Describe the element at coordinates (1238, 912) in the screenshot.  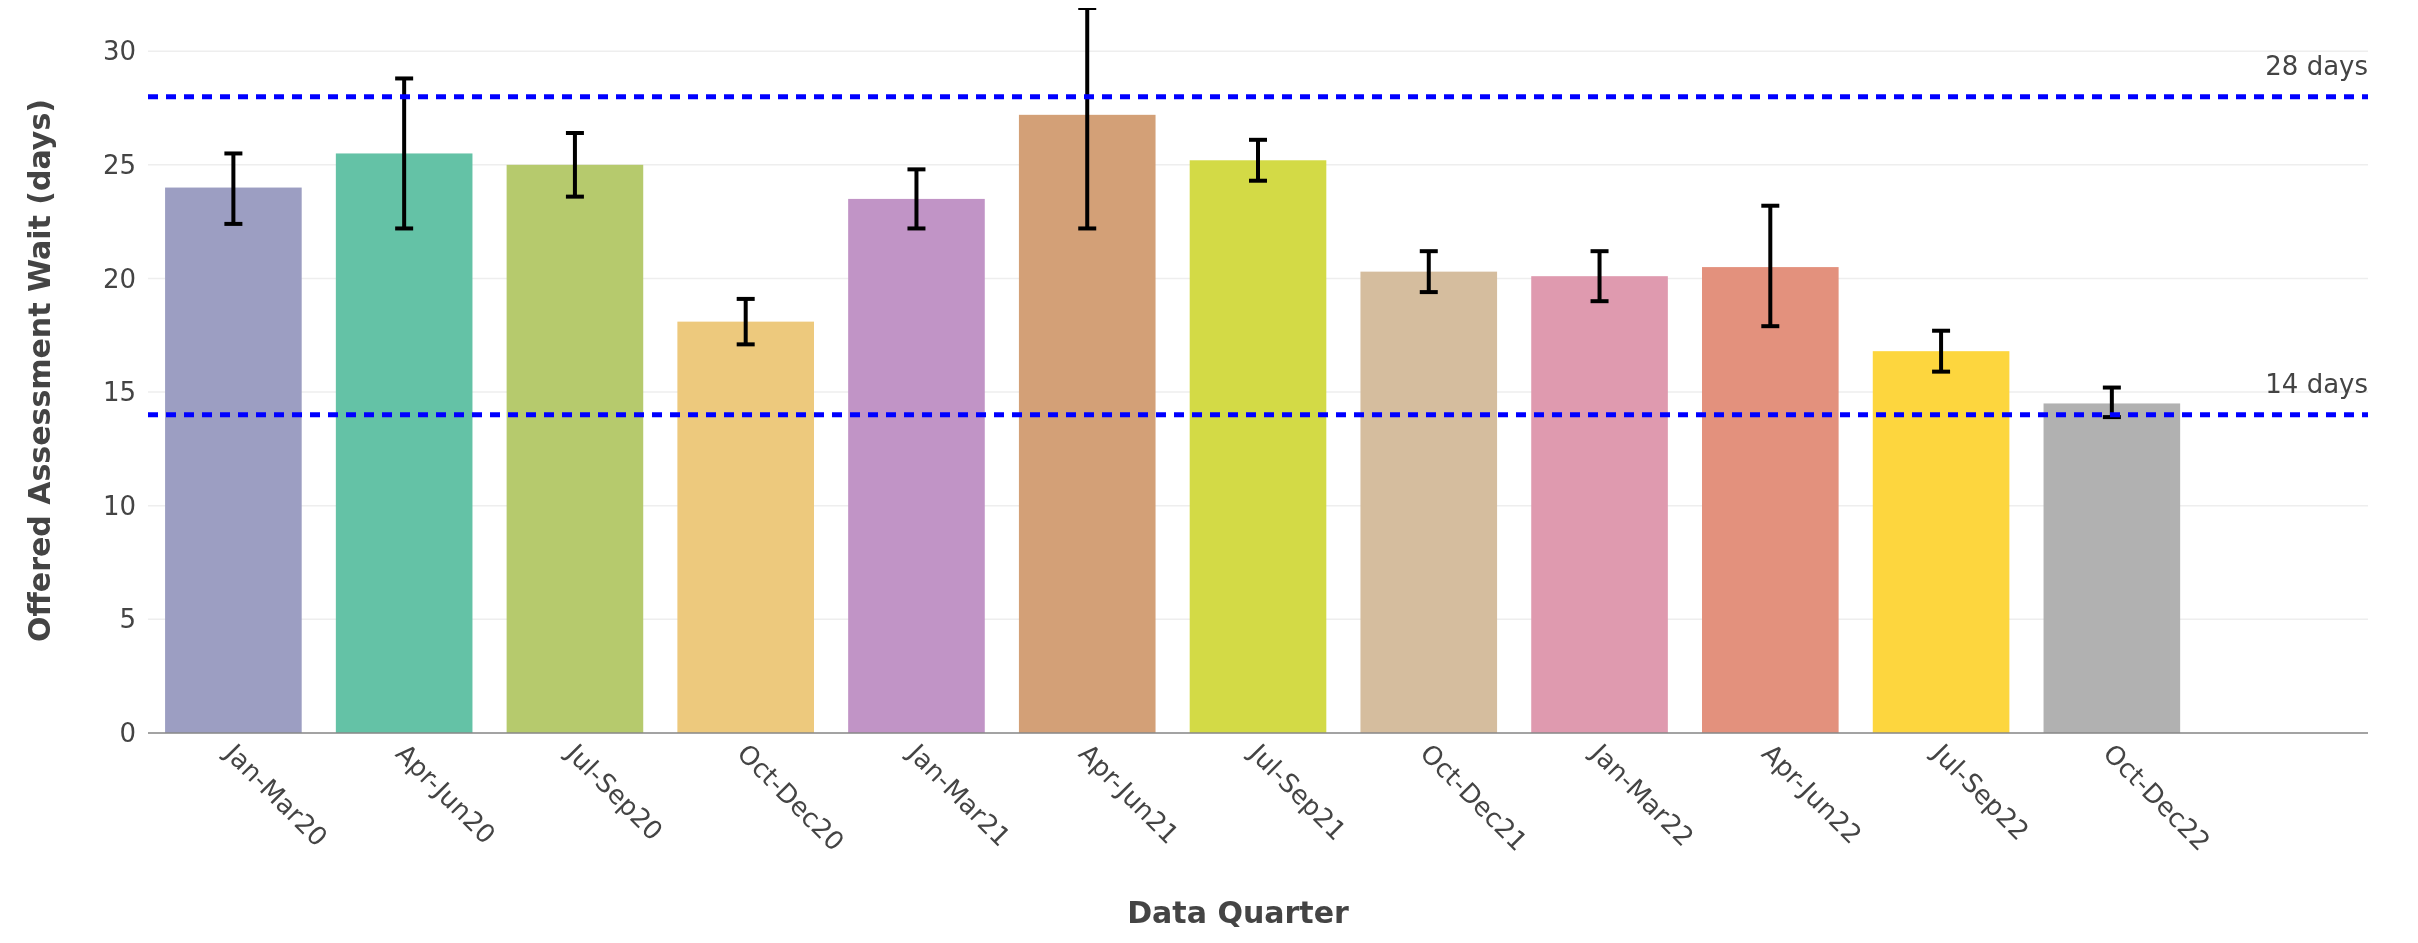
I see `x-axis-title: Data Quarter` at that location.